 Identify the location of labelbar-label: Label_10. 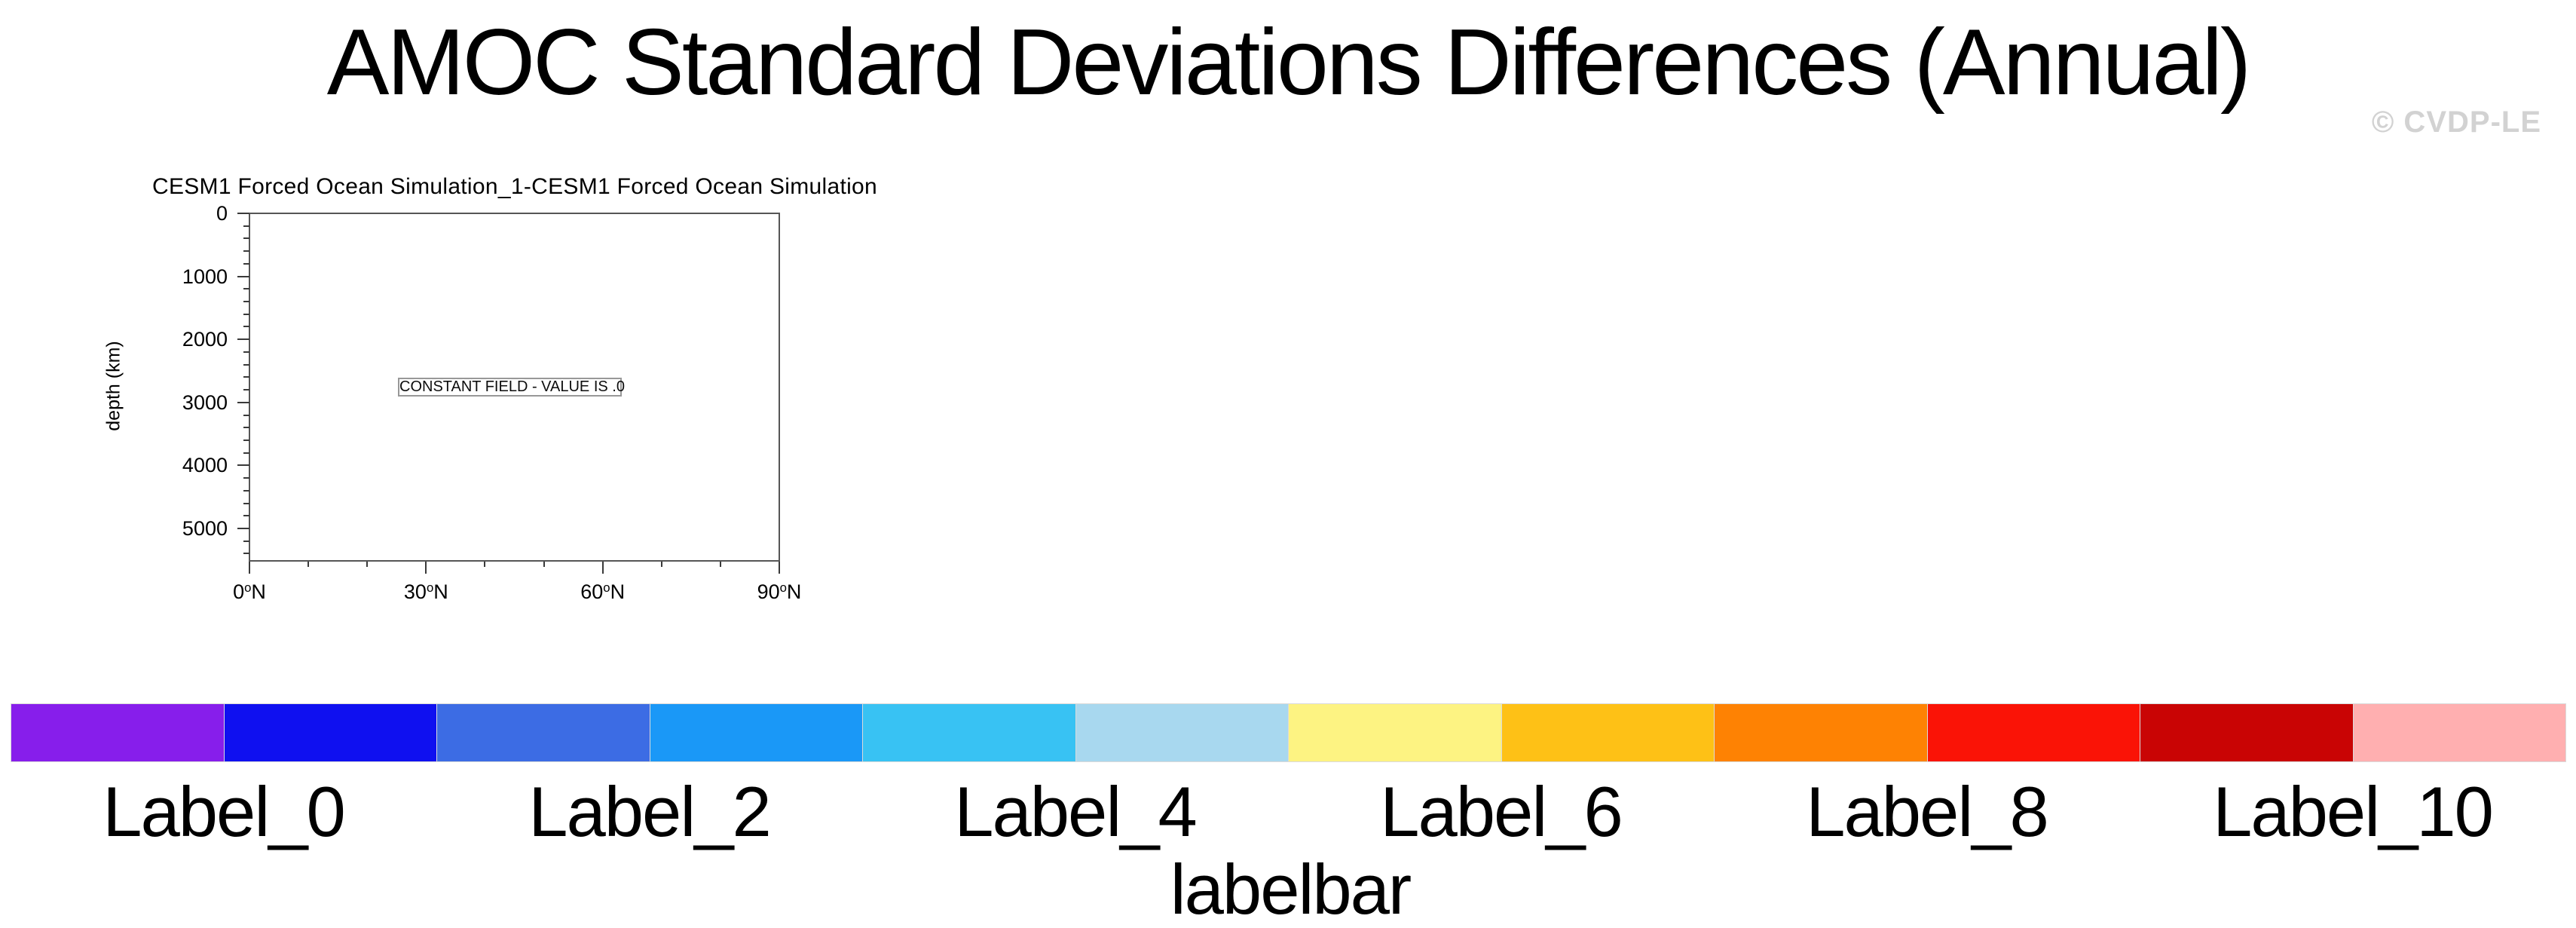
(2353, 812).